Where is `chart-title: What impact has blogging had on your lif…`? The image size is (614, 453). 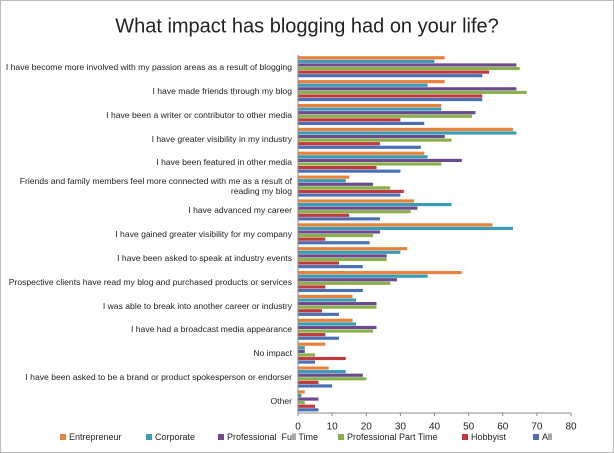
chart-title: What impact has blogging had on your lif… is located at coordinates (307, 26).